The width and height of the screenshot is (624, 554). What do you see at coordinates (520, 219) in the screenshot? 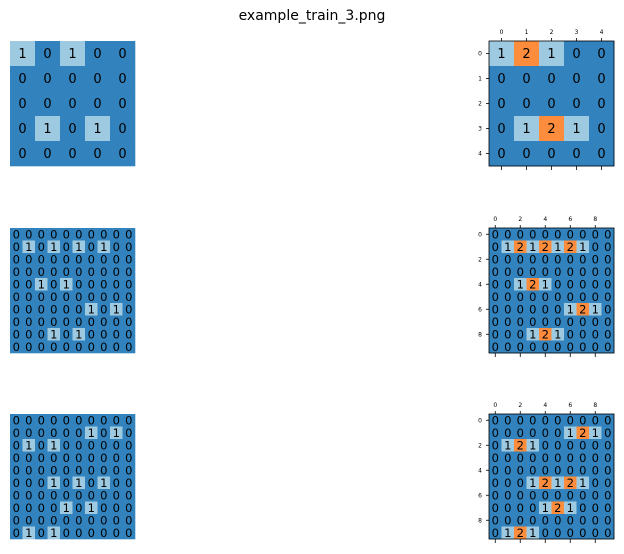
I see `x-tick-label: 2` at bounding box center [520, 219].